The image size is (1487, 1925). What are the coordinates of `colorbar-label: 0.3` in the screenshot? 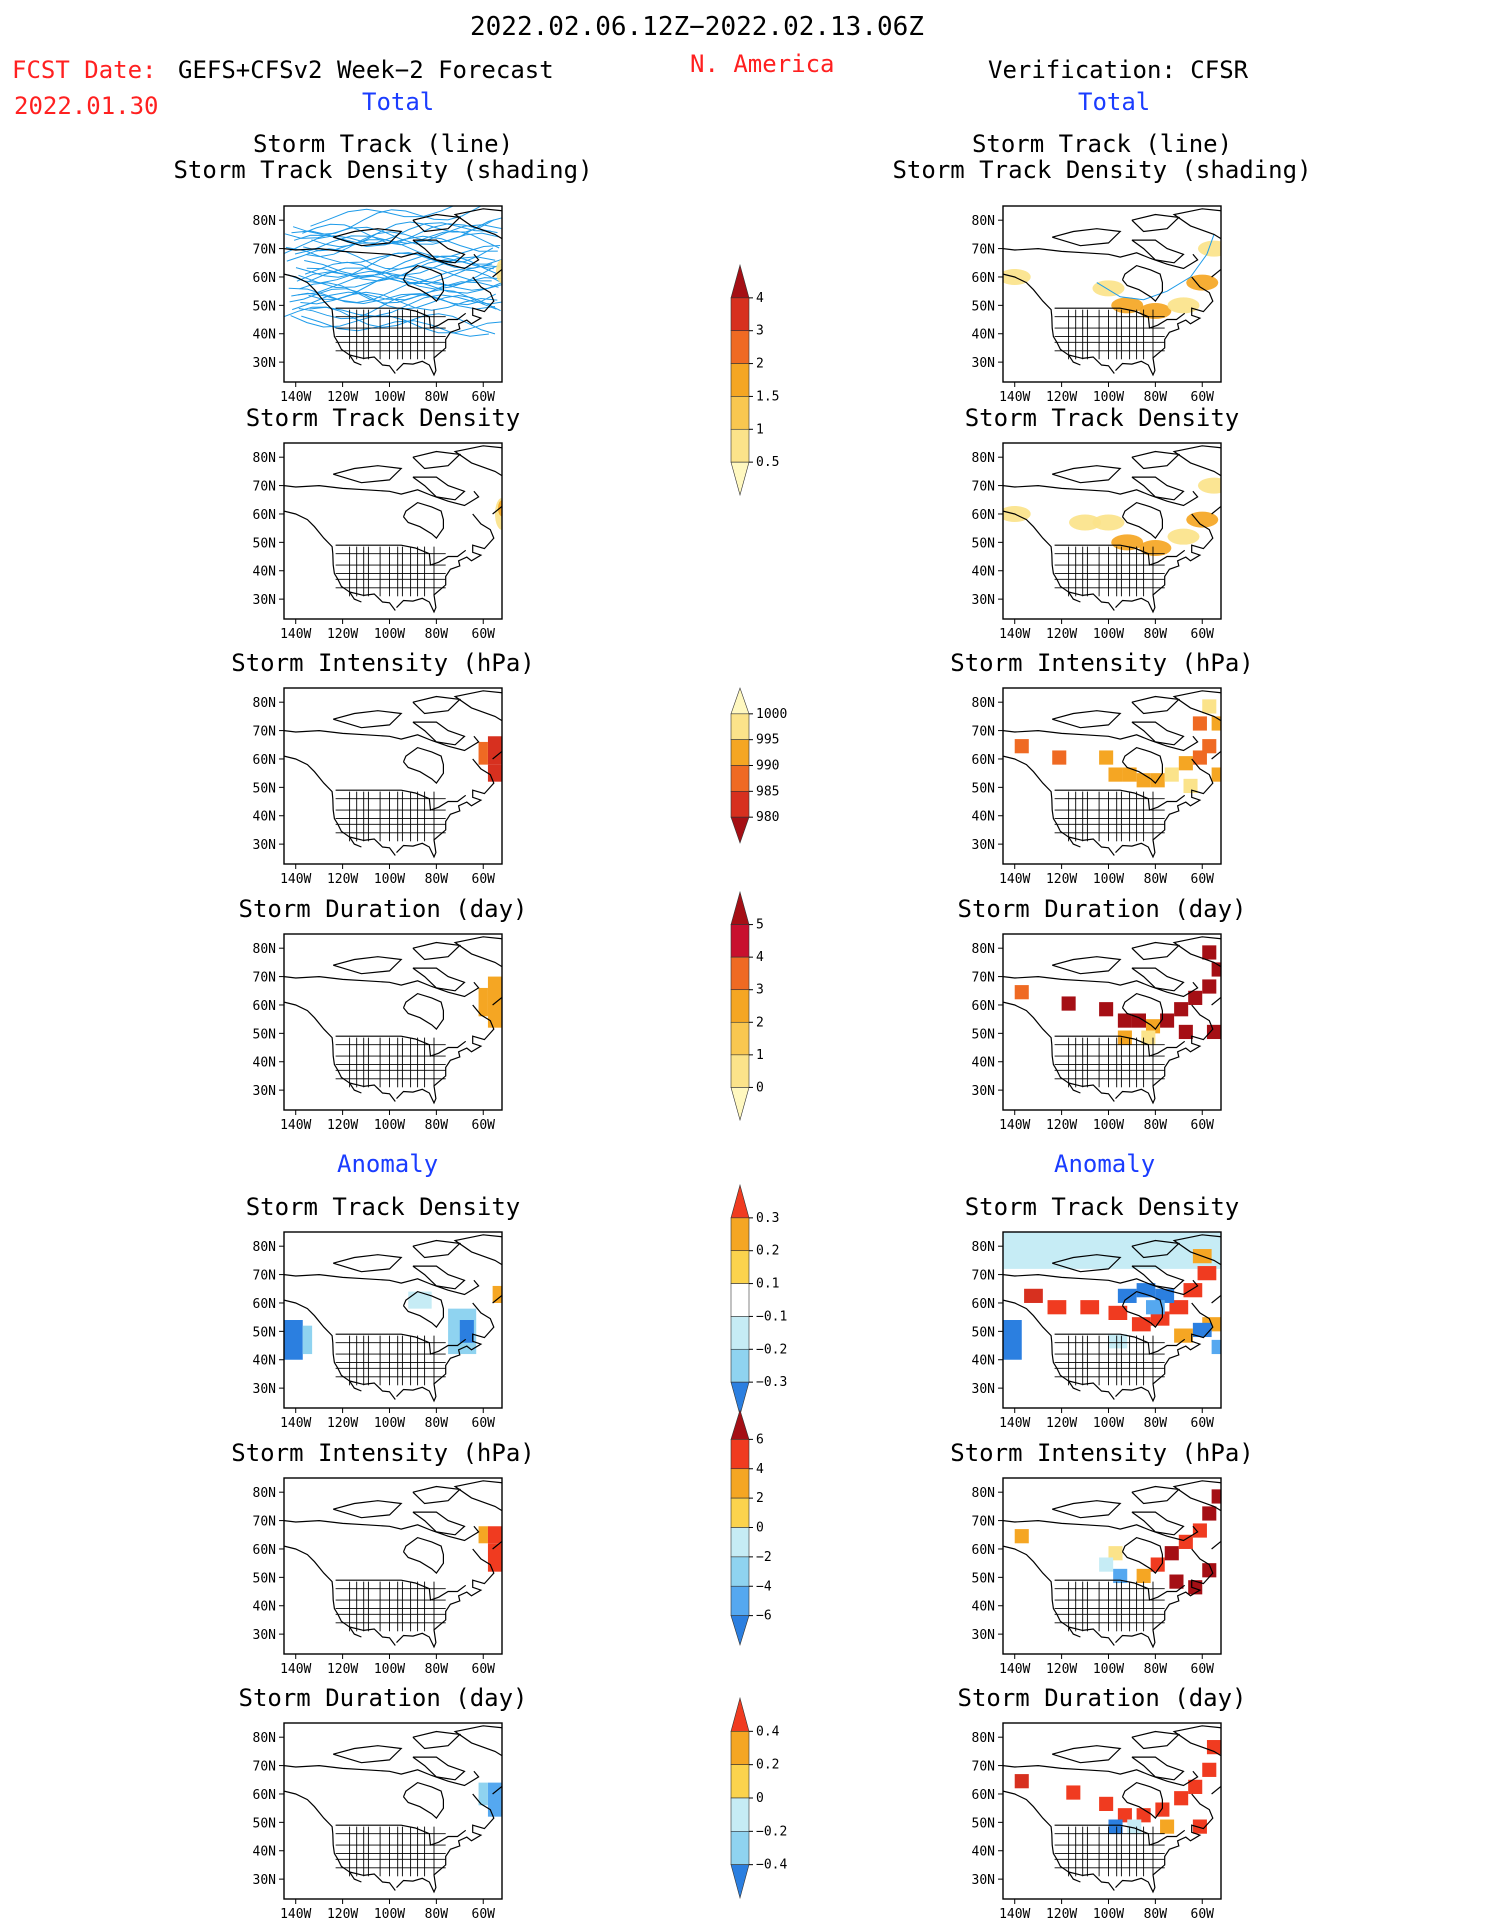 It's located at (767, 1218).